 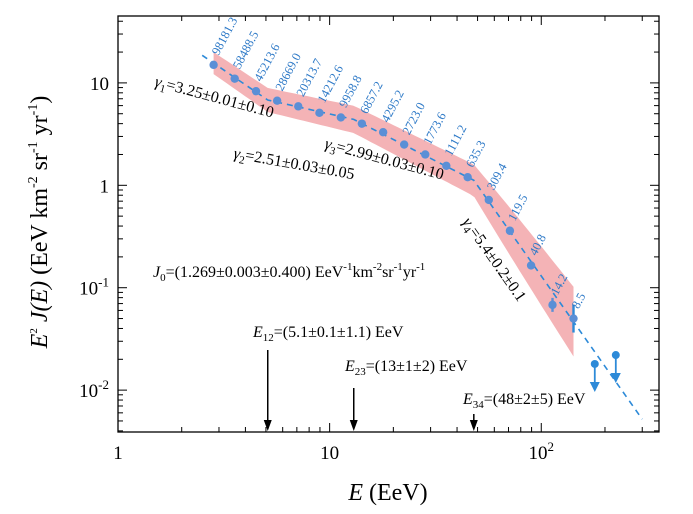 What do you see at coordinates (267, 425) in the screenshot?
I see `e12-arrow-head` at bounding box center [267, 425].